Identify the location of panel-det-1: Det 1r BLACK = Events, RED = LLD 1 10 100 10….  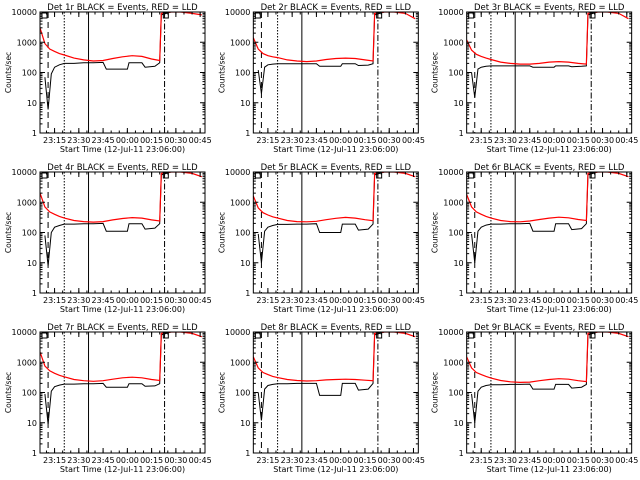
(108, 78).